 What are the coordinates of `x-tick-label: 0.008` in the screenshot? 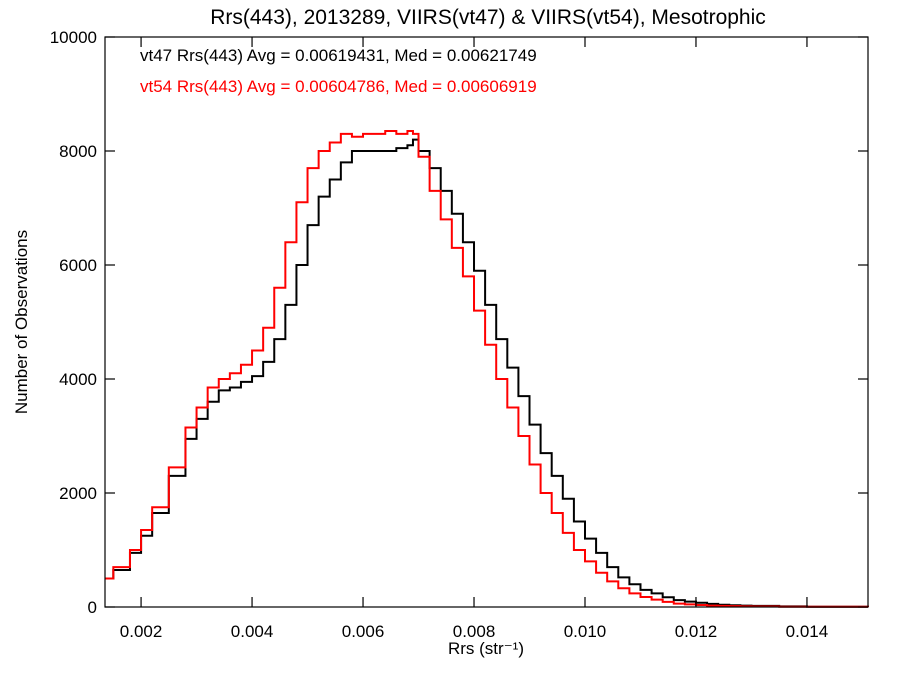 It's located at (474, 631).